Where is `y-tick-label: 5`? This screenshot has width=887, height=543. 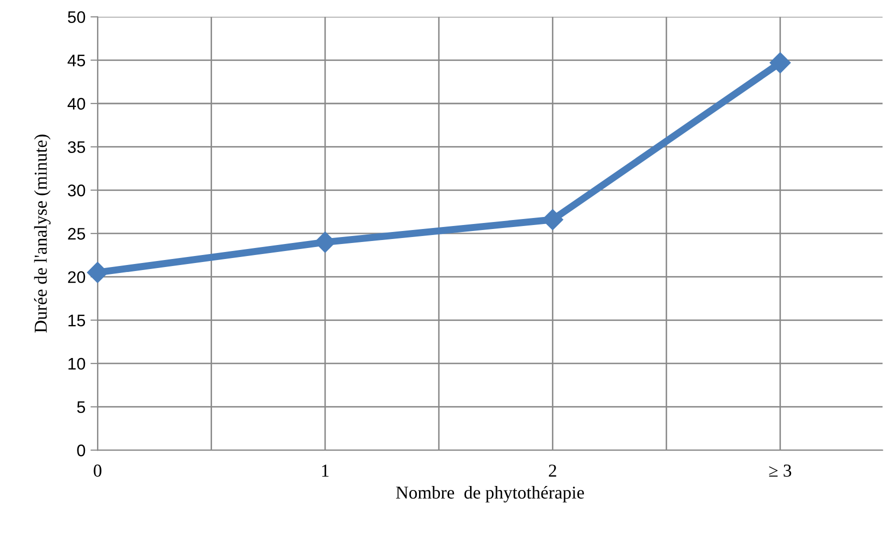 y-tick-label: 5 is located at coordinates (81, 407).